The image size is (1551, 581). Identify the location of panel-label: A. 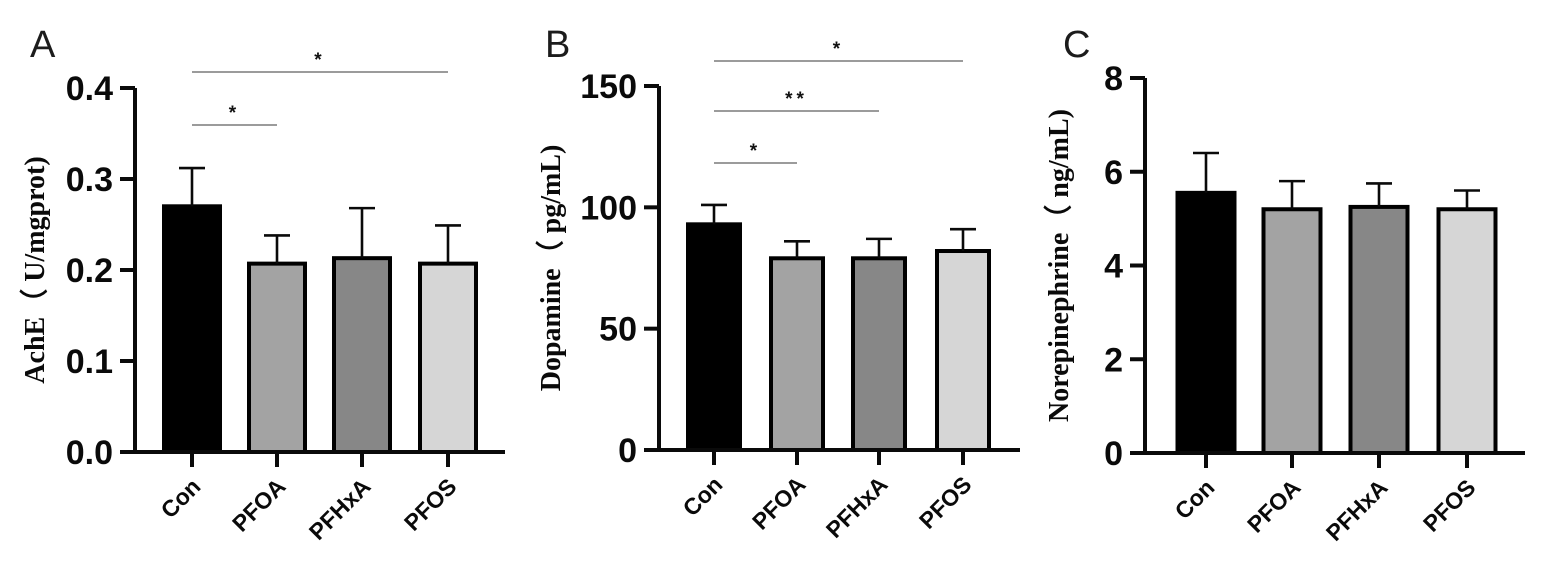
(43, 45).